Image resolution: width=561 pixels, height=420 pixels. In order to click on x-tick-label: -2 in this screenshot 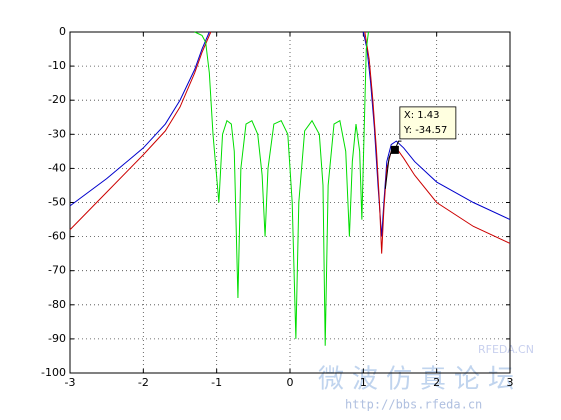, I will do `click(143, 382)`.